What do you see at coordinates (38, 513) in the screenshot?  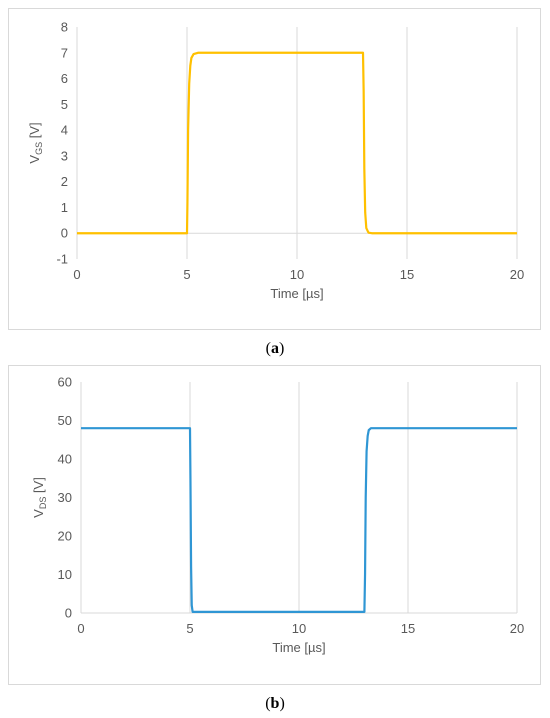 I see `chart-b-y-axis-title-main: V` at bounding box center [38, 513].